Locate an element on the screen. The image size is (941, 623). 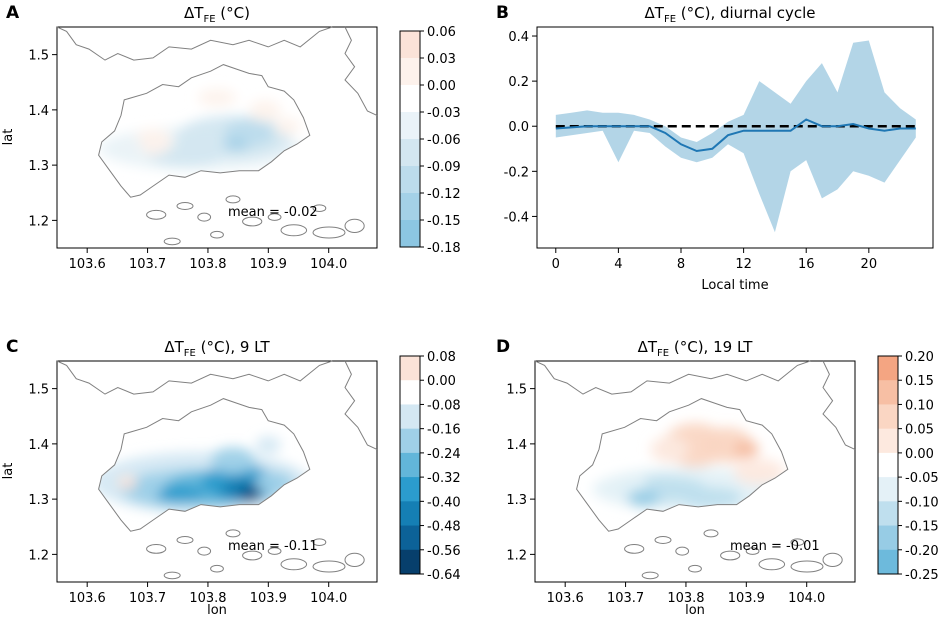
panel-letter-a: A is located at coordinates (13, 13).